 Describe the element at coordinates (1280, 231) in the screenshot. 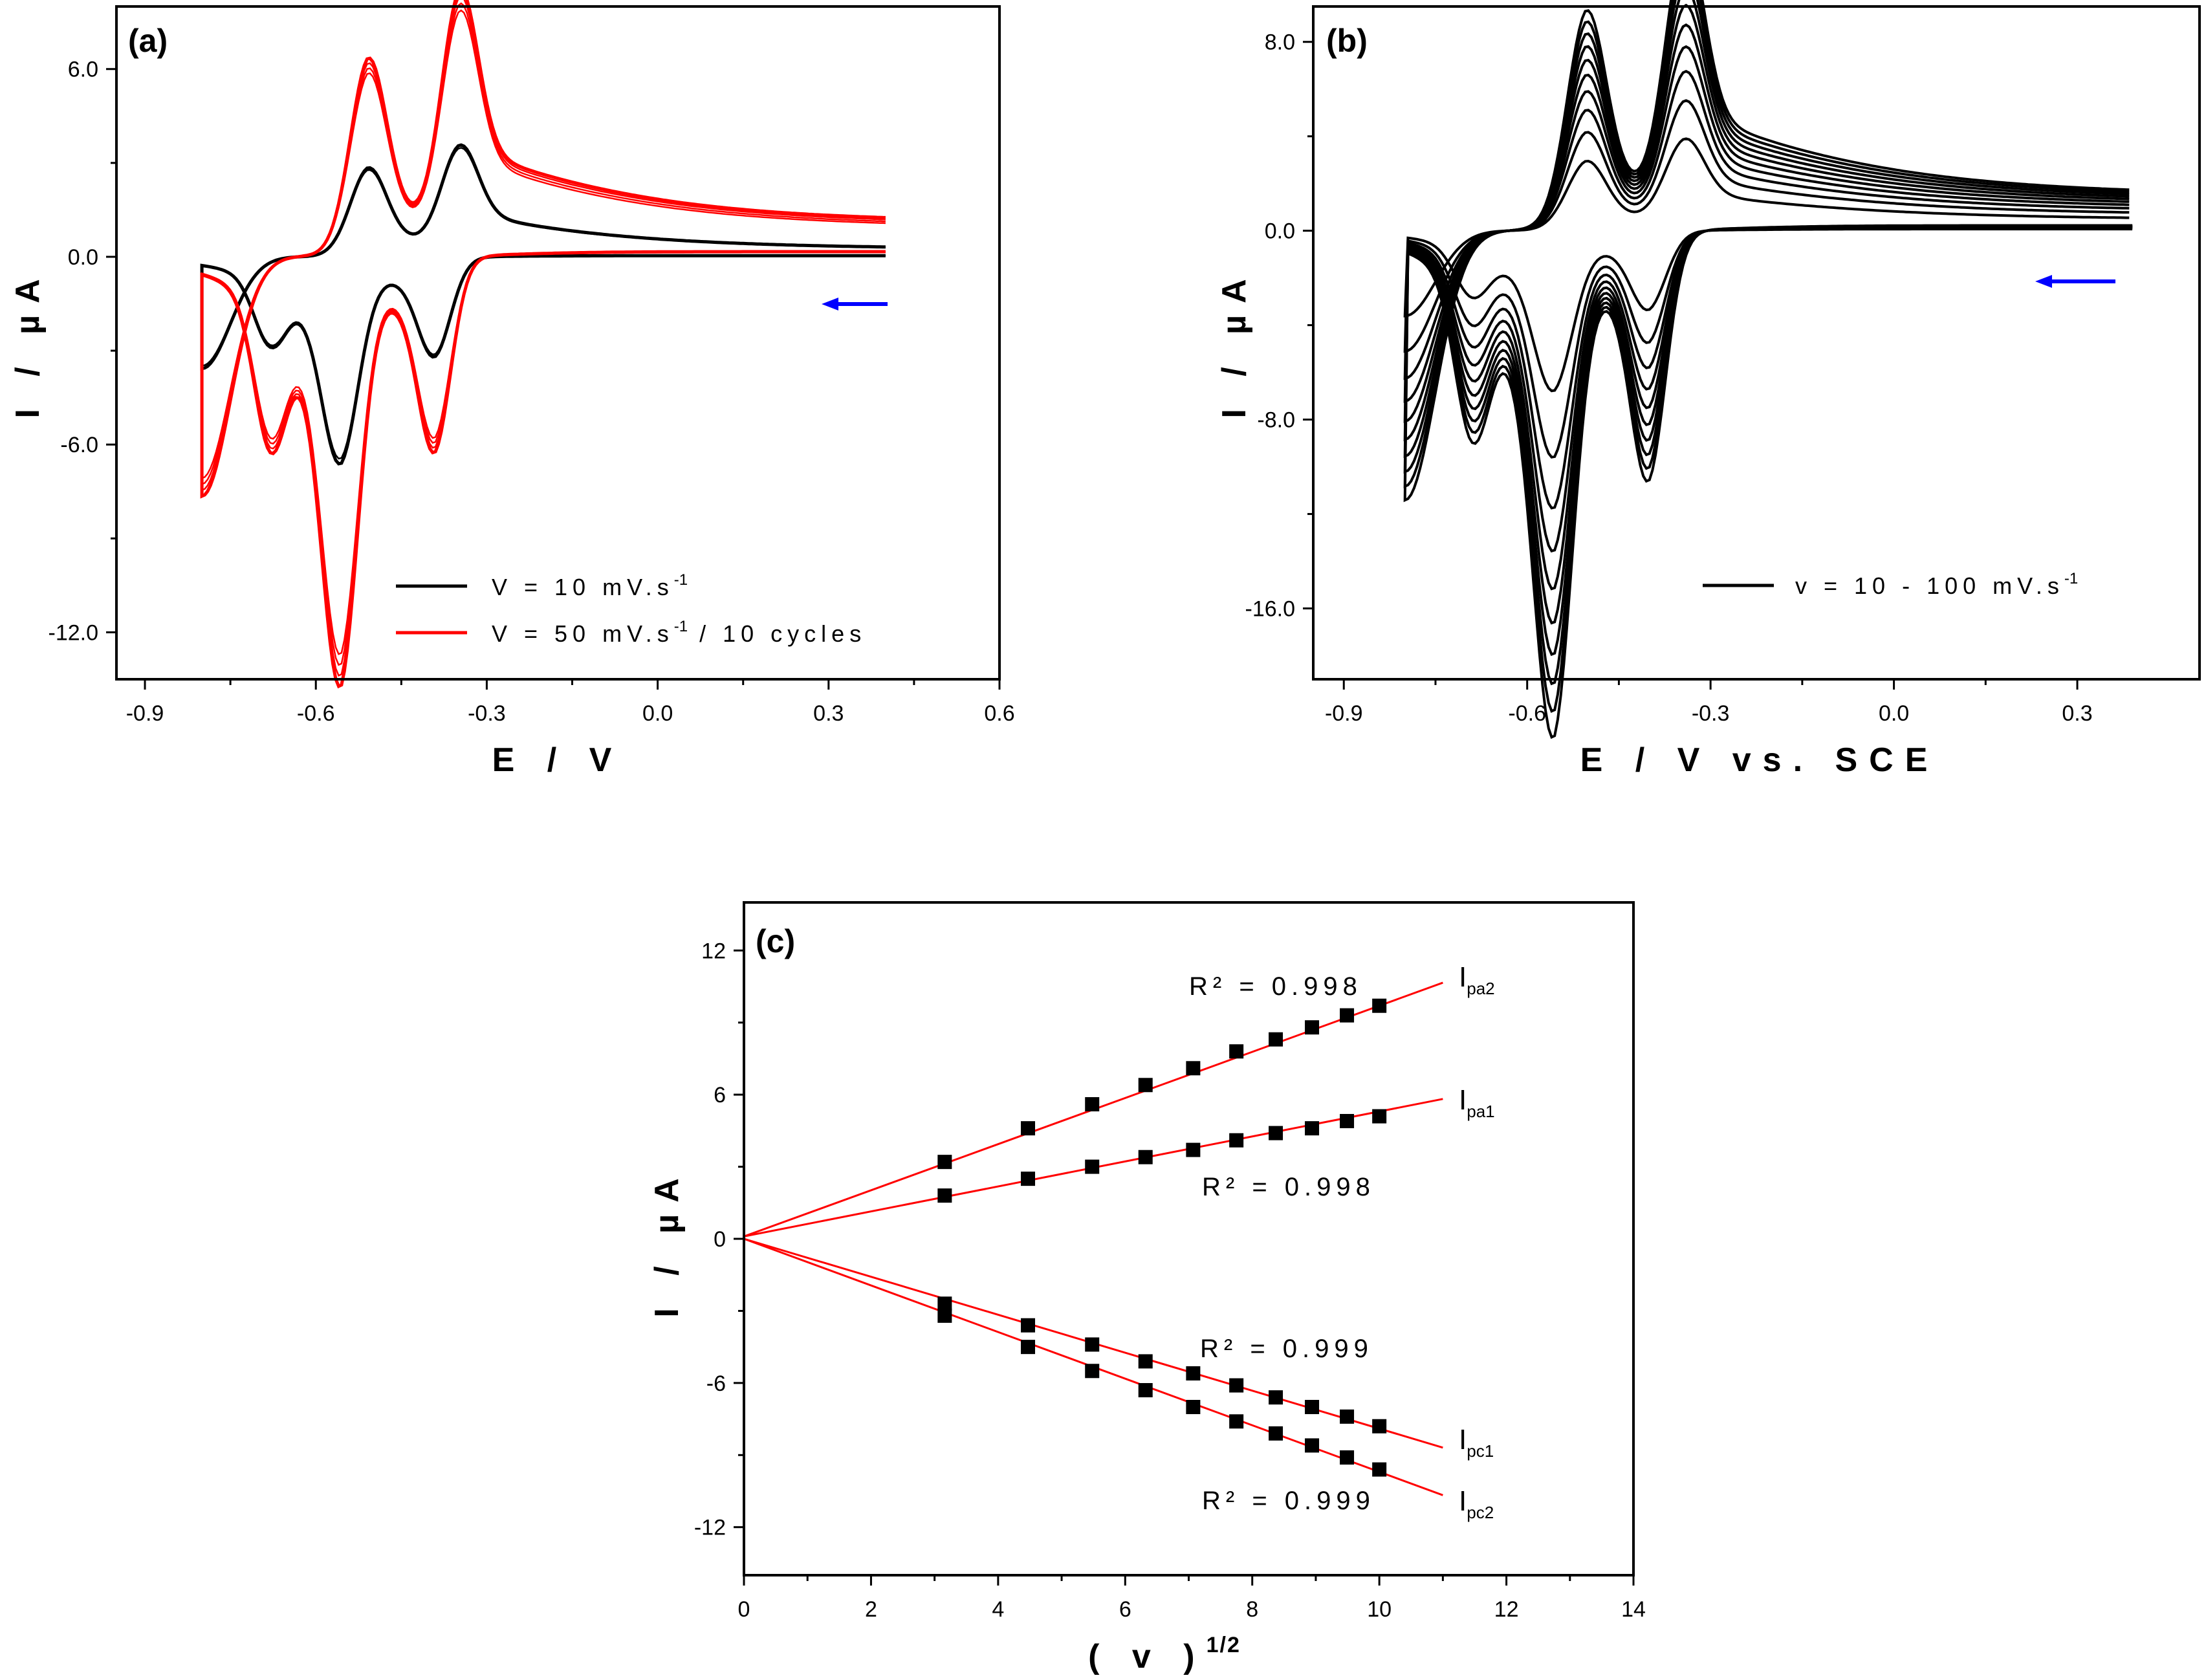

I see `panel-b-ytick-label: 0.0` at that location.